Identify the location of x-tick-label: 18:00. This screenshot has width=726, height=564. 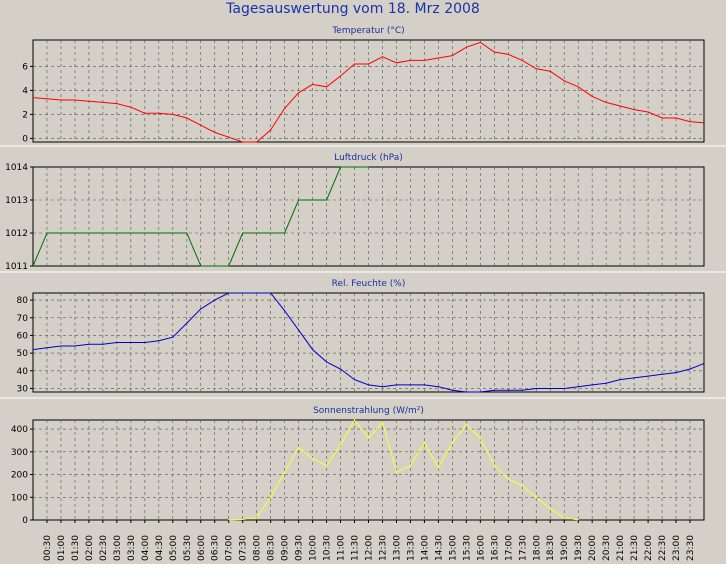
(537, 548).